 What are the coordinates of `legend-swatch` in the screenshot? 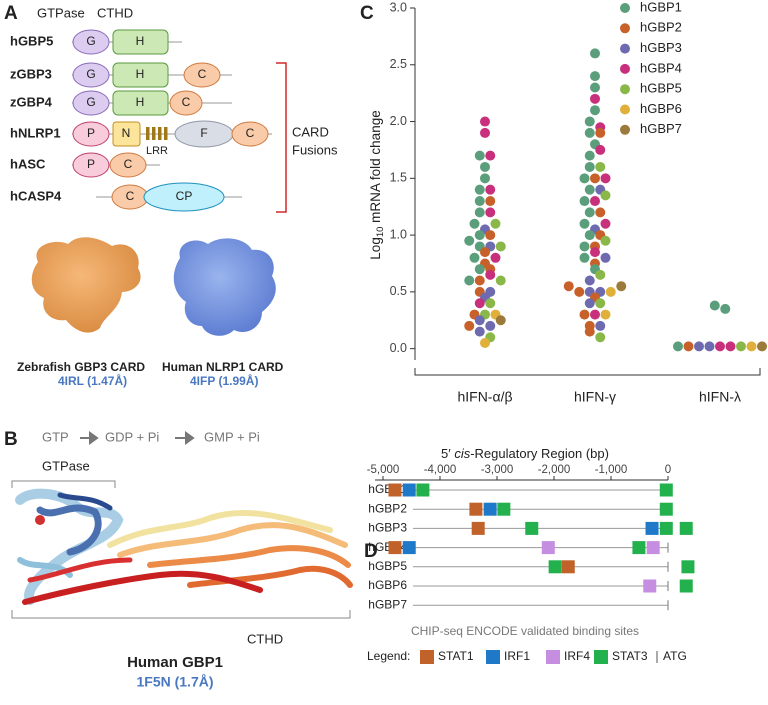 It's located at (601, 657).